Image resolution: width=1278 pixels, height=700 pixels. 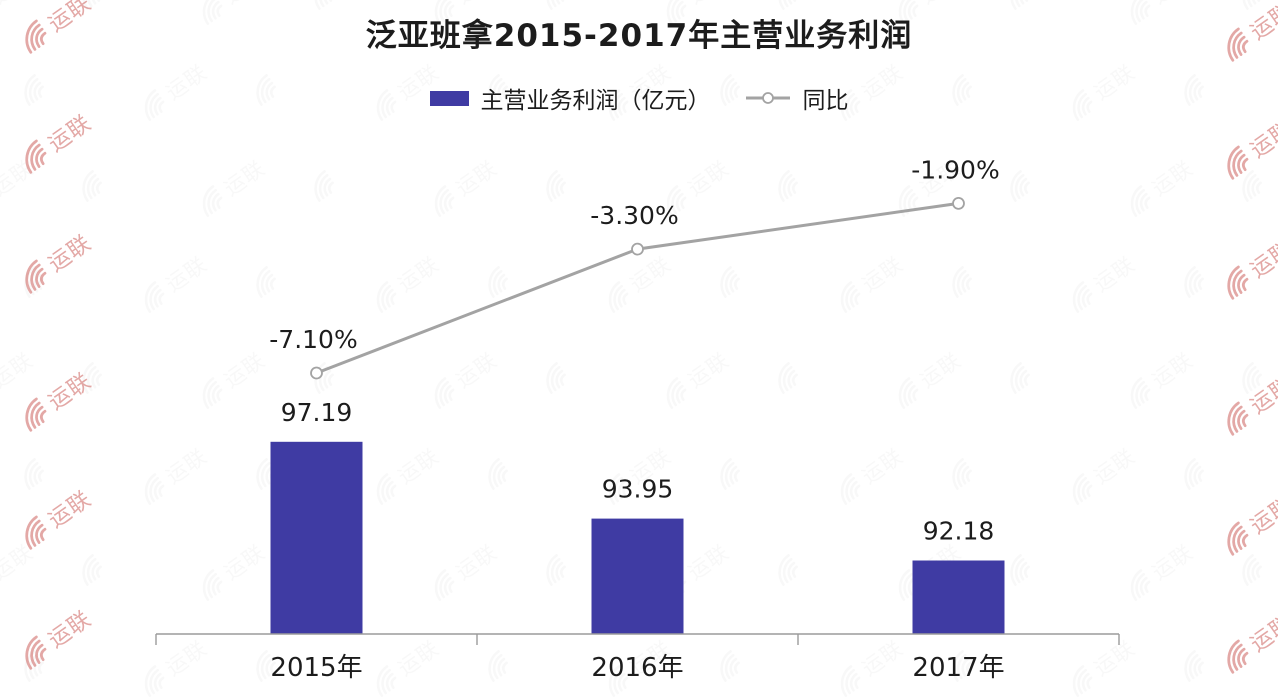 I want to click on bar-value-label: 92.18, so click(x=959, y=531).